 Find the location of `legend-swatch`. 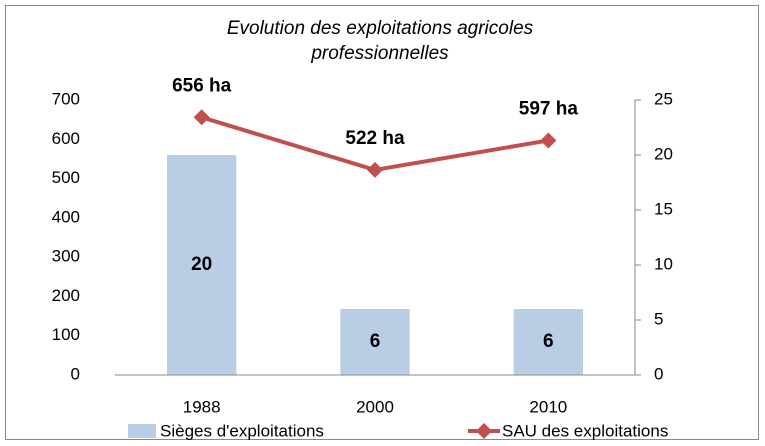

legend-swatch is located at coordinates (142, 431).